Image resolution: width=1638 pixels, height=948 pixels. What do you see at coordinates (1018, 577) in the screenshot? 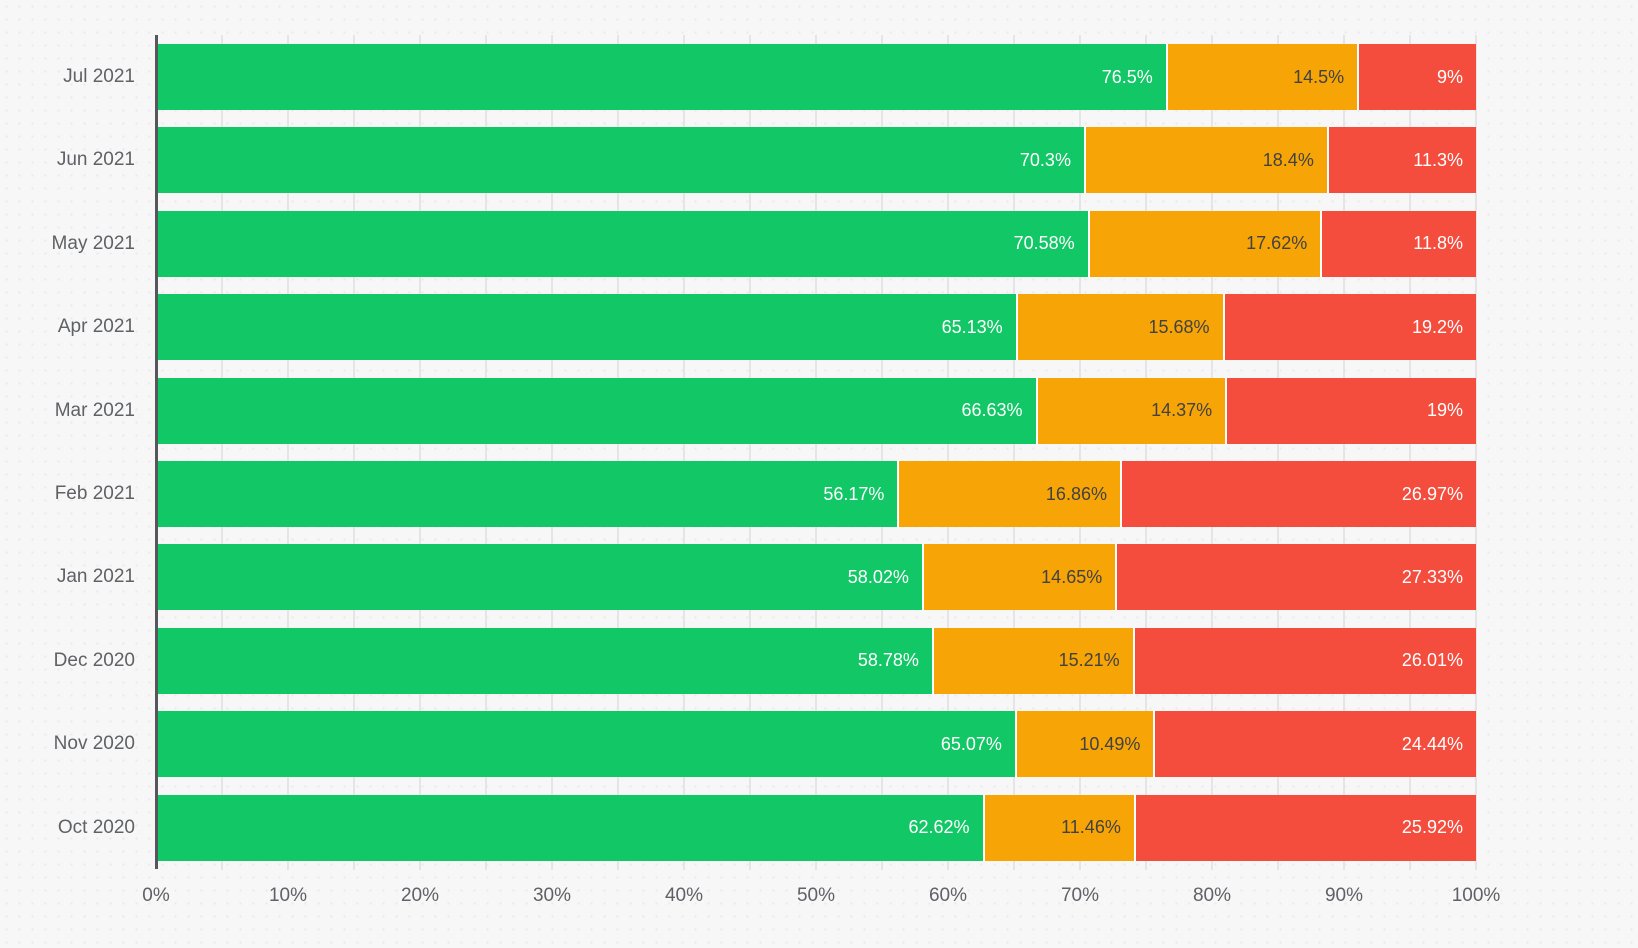
I see `bar-segment-amber: 14.65%` at bounding box center [1018, 577].